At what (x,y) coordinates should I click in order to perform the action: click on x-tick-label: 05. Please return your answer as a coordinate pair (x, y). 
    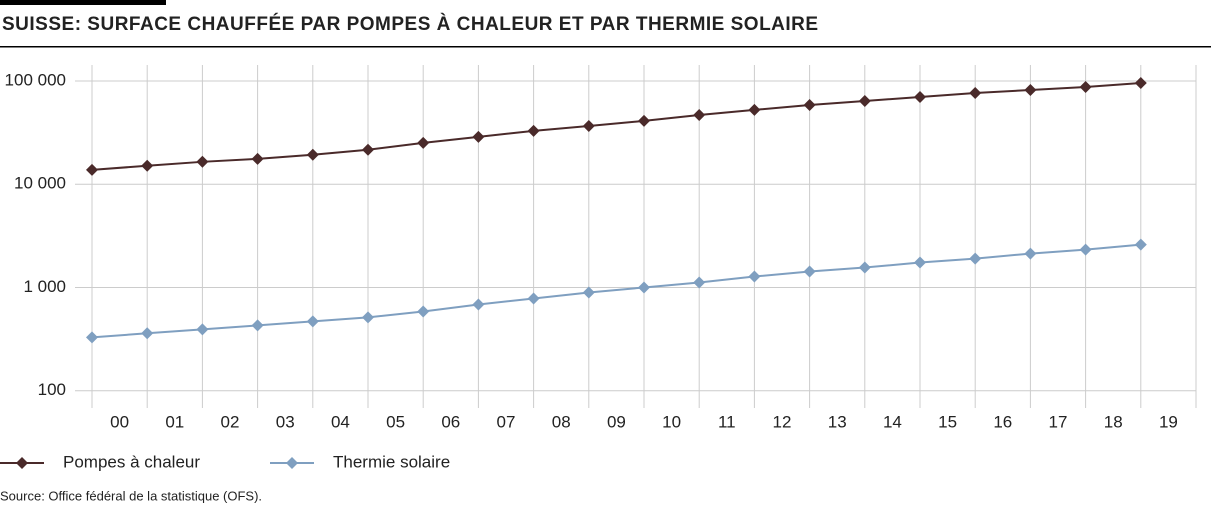
    Looking at the image, I should click on (395, 421).